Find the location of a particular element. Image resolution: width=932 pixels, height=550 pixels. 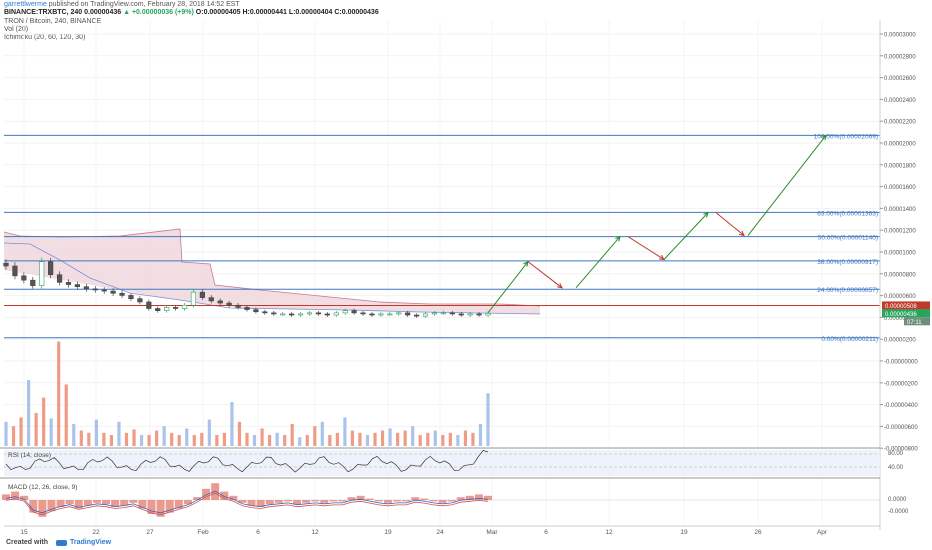

x-tick-label: 6 is located at coordinates (258, 532).